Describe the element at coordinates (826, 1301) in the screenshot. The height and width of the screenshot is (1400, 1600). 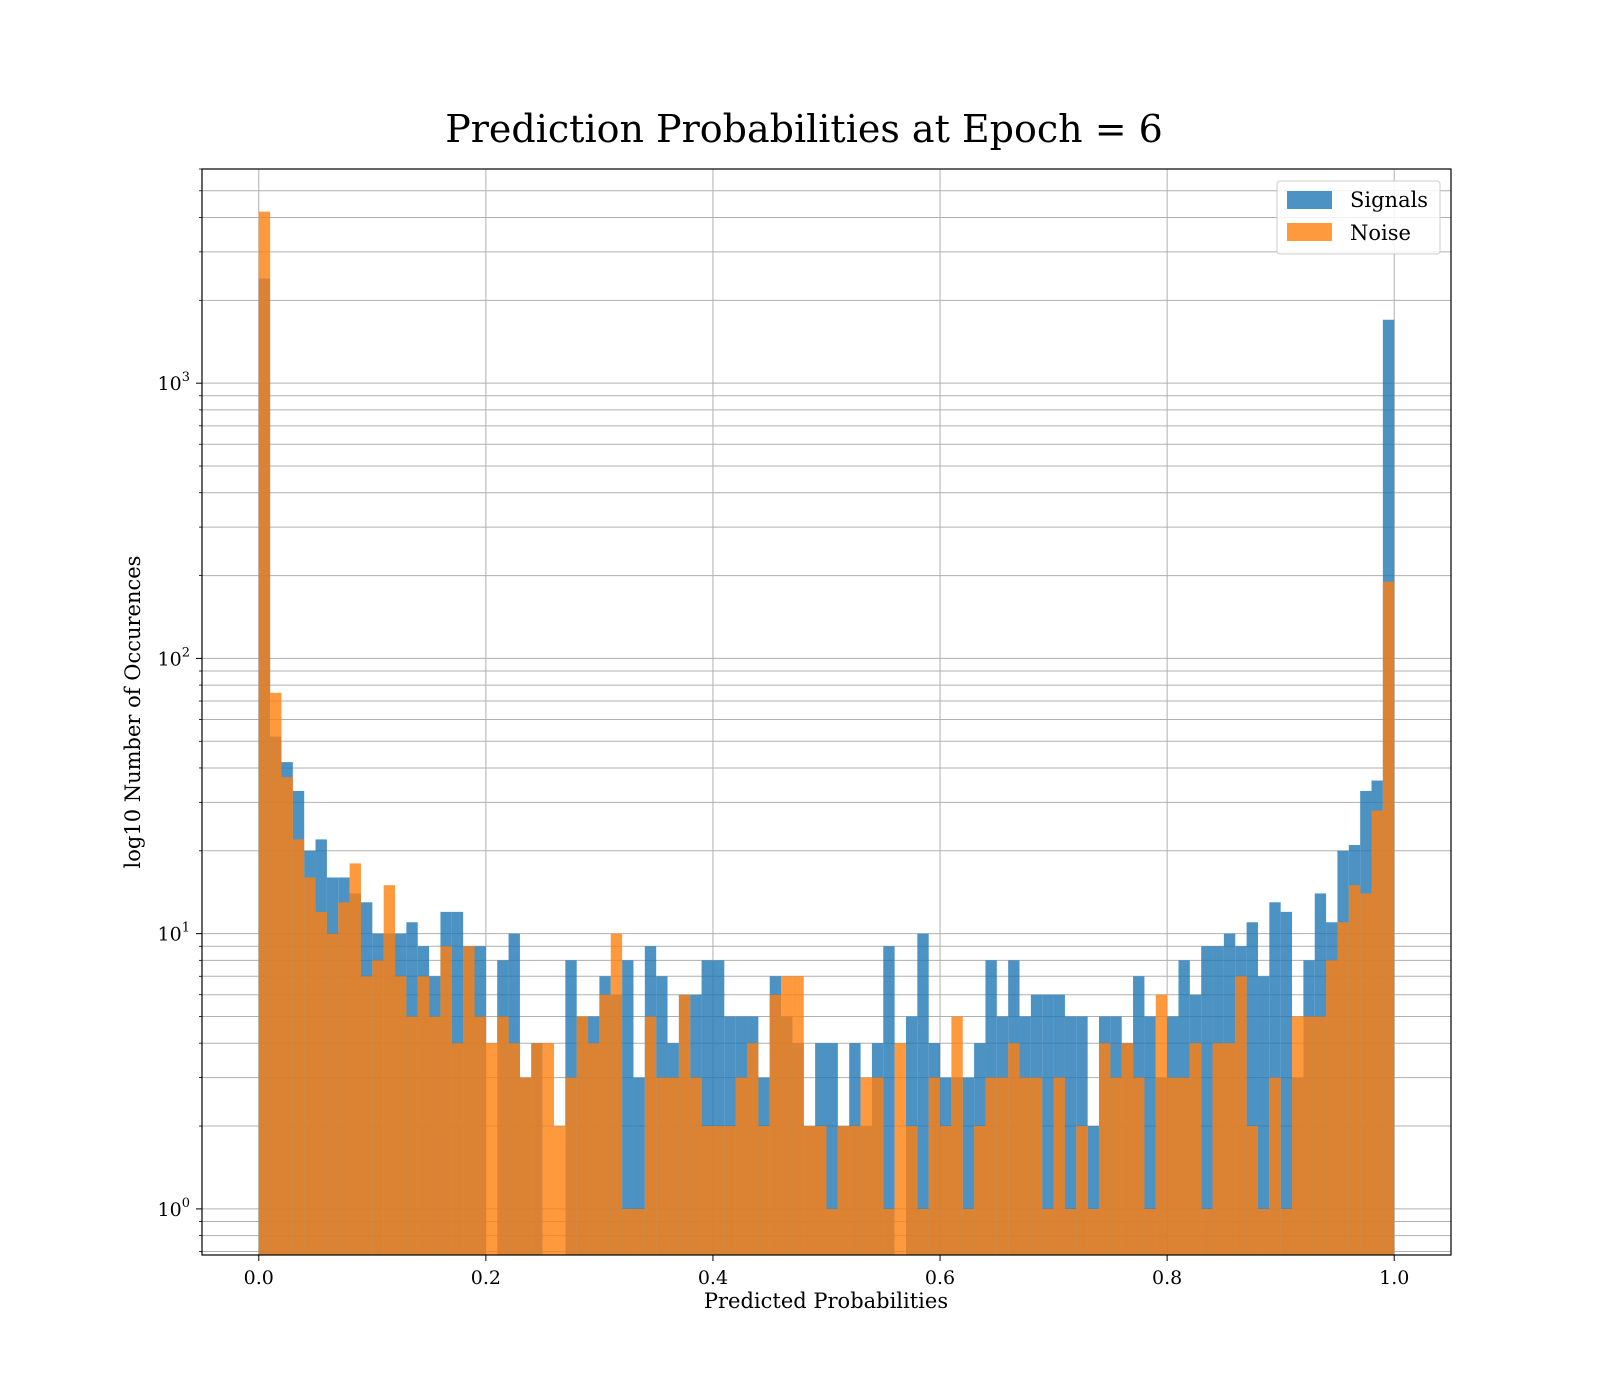
I see `x-axis-label: Predicted Probabilities` at that location.